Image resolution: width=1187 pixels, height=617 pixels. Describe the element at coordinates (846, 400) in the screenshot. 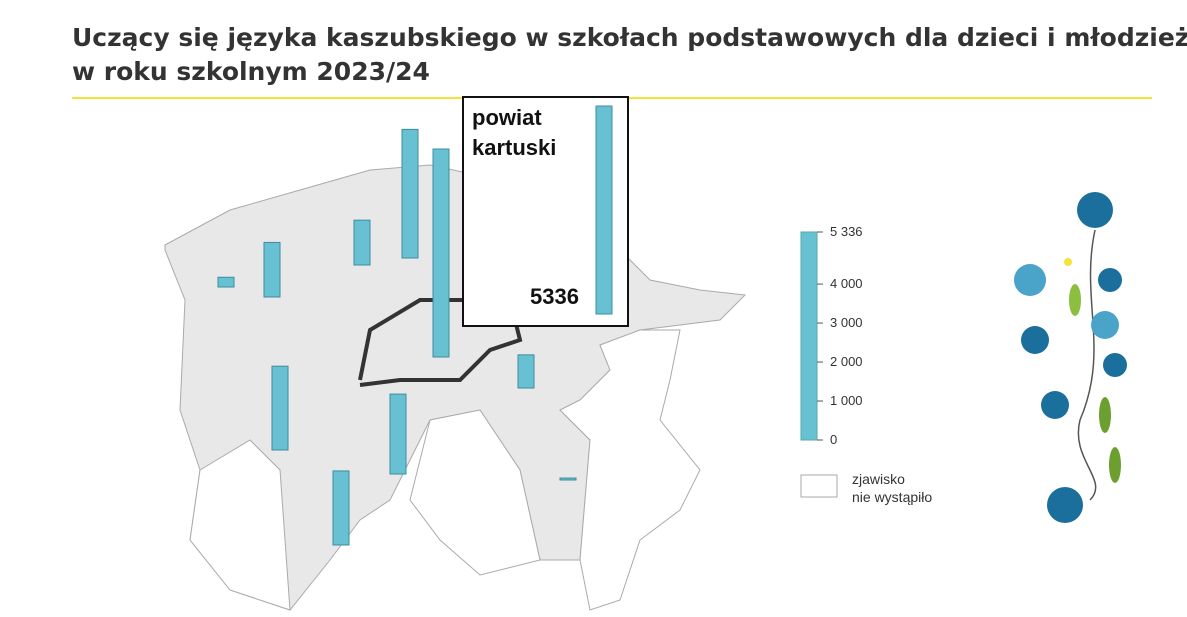

I see `legend-tick-label: 1 000` at that location.